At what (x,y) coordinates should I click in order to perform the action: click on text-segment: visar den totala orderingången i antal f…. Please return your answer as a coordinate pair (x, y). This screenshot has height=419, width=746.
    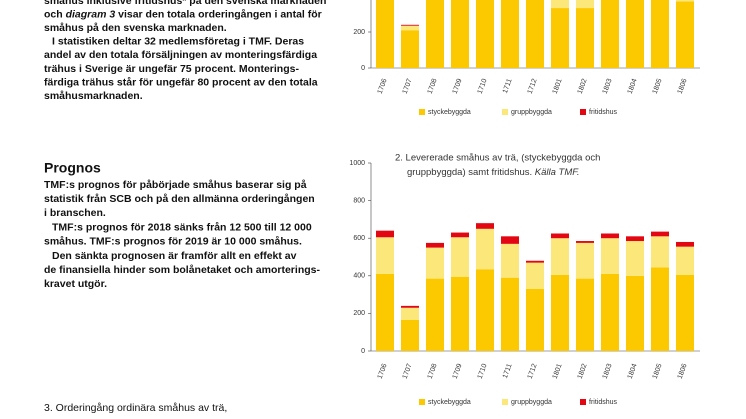
    Looking at the image, I should click on (218, 14).